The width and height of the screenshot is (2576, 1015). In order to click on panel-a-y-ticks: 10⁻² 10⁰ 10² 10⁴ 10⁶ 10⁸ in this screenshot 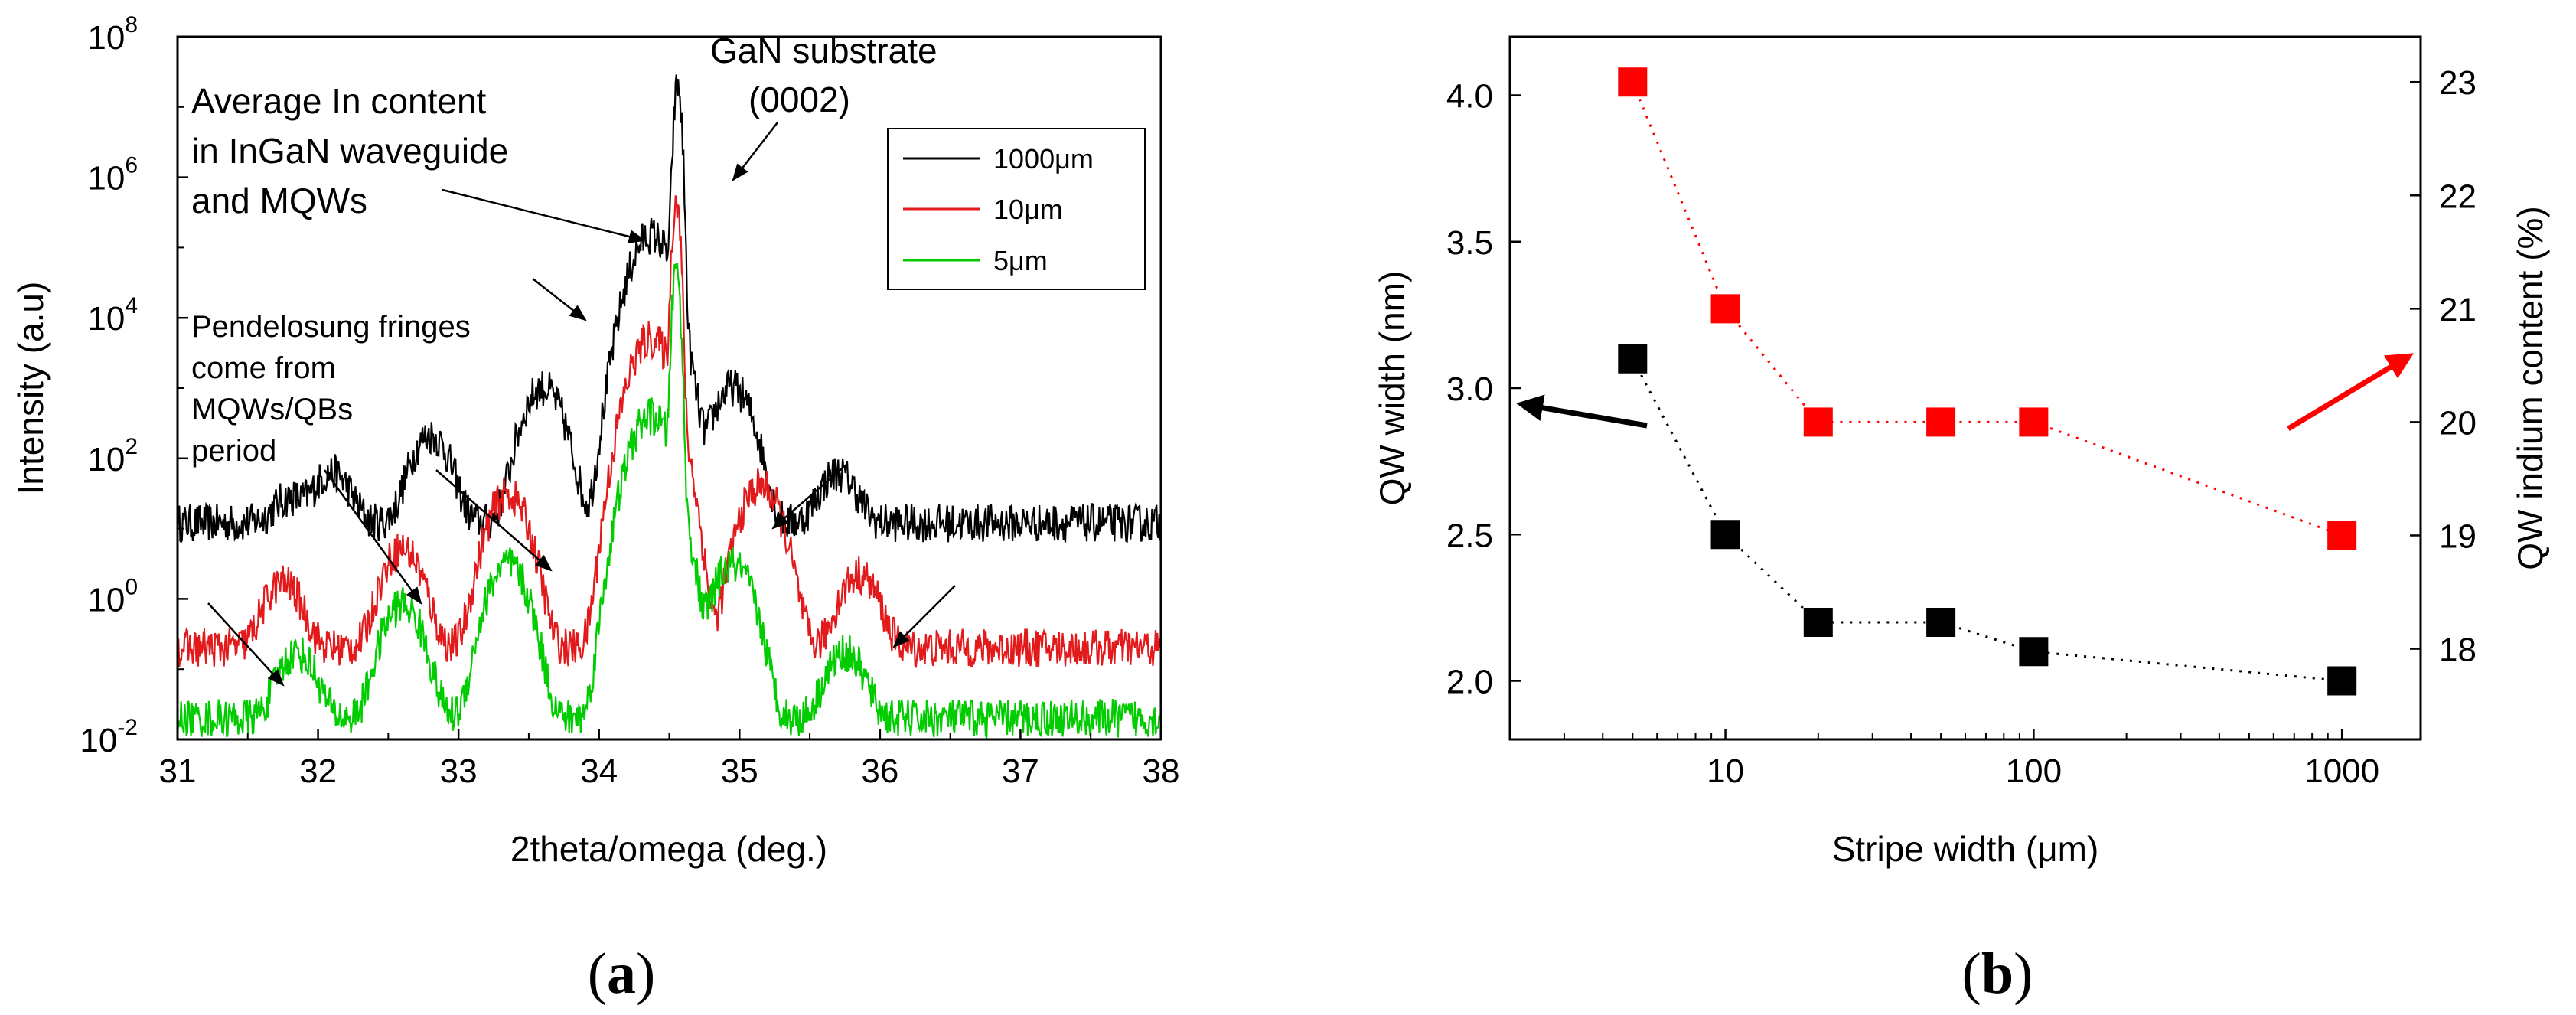, I will do `click(134, 385)`.